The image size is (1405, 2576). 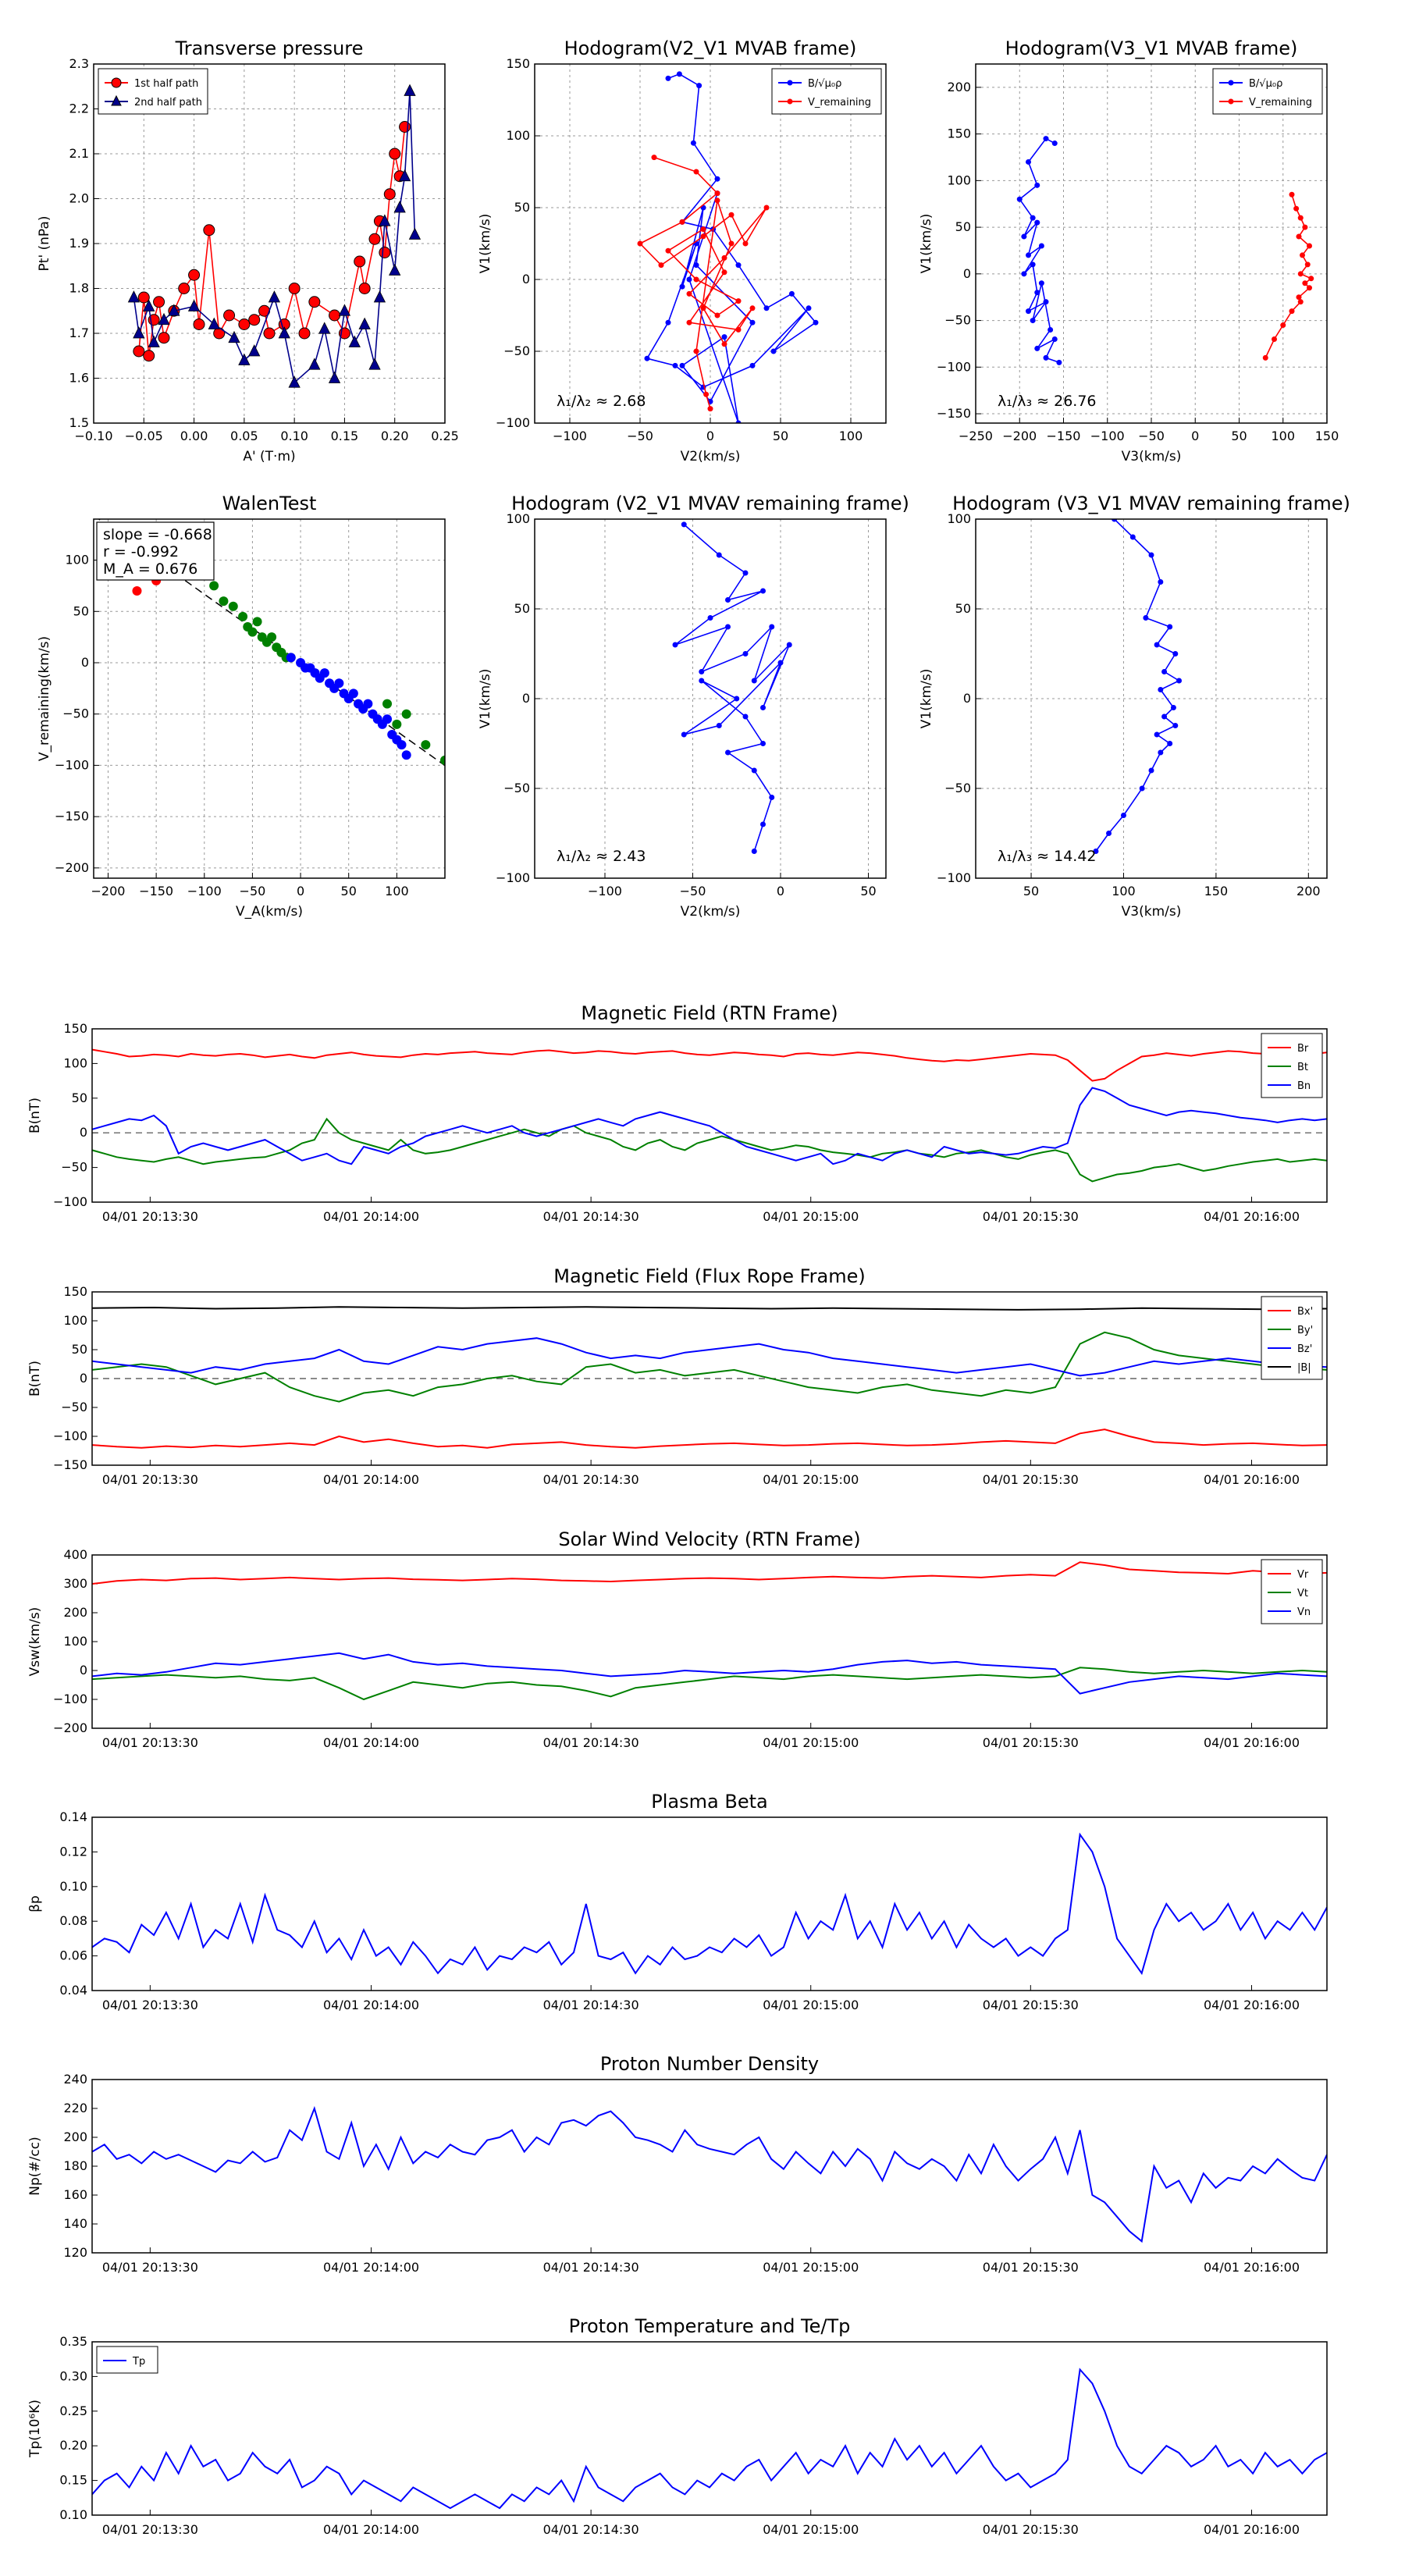 I want to click on y-tick-label: −100, so click(x=954, y=366).